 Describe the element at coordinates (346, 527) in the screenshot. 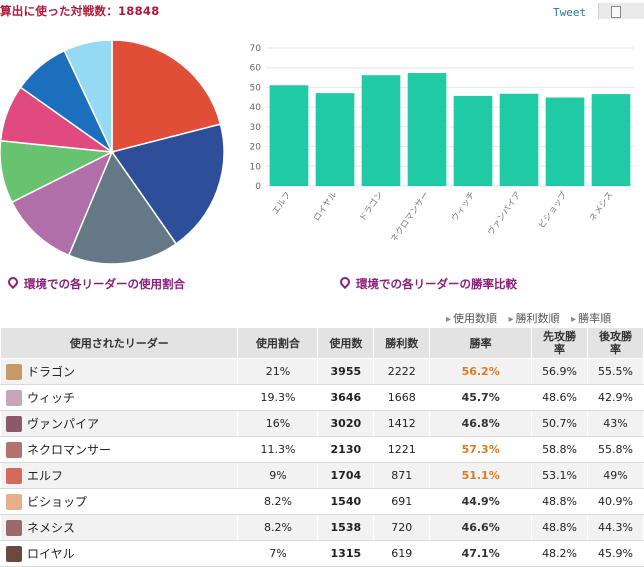

I see `uses-cell: 1538` at that location.